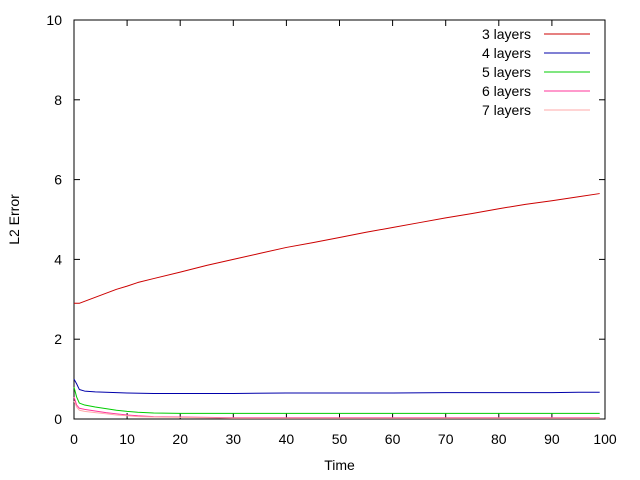 The height and width of the screenshot is (480, 640). What do you see at coordinates (506, 91) in the screenshot?
I see `legend-label: 6 layers` at bounding box center [506, 91].